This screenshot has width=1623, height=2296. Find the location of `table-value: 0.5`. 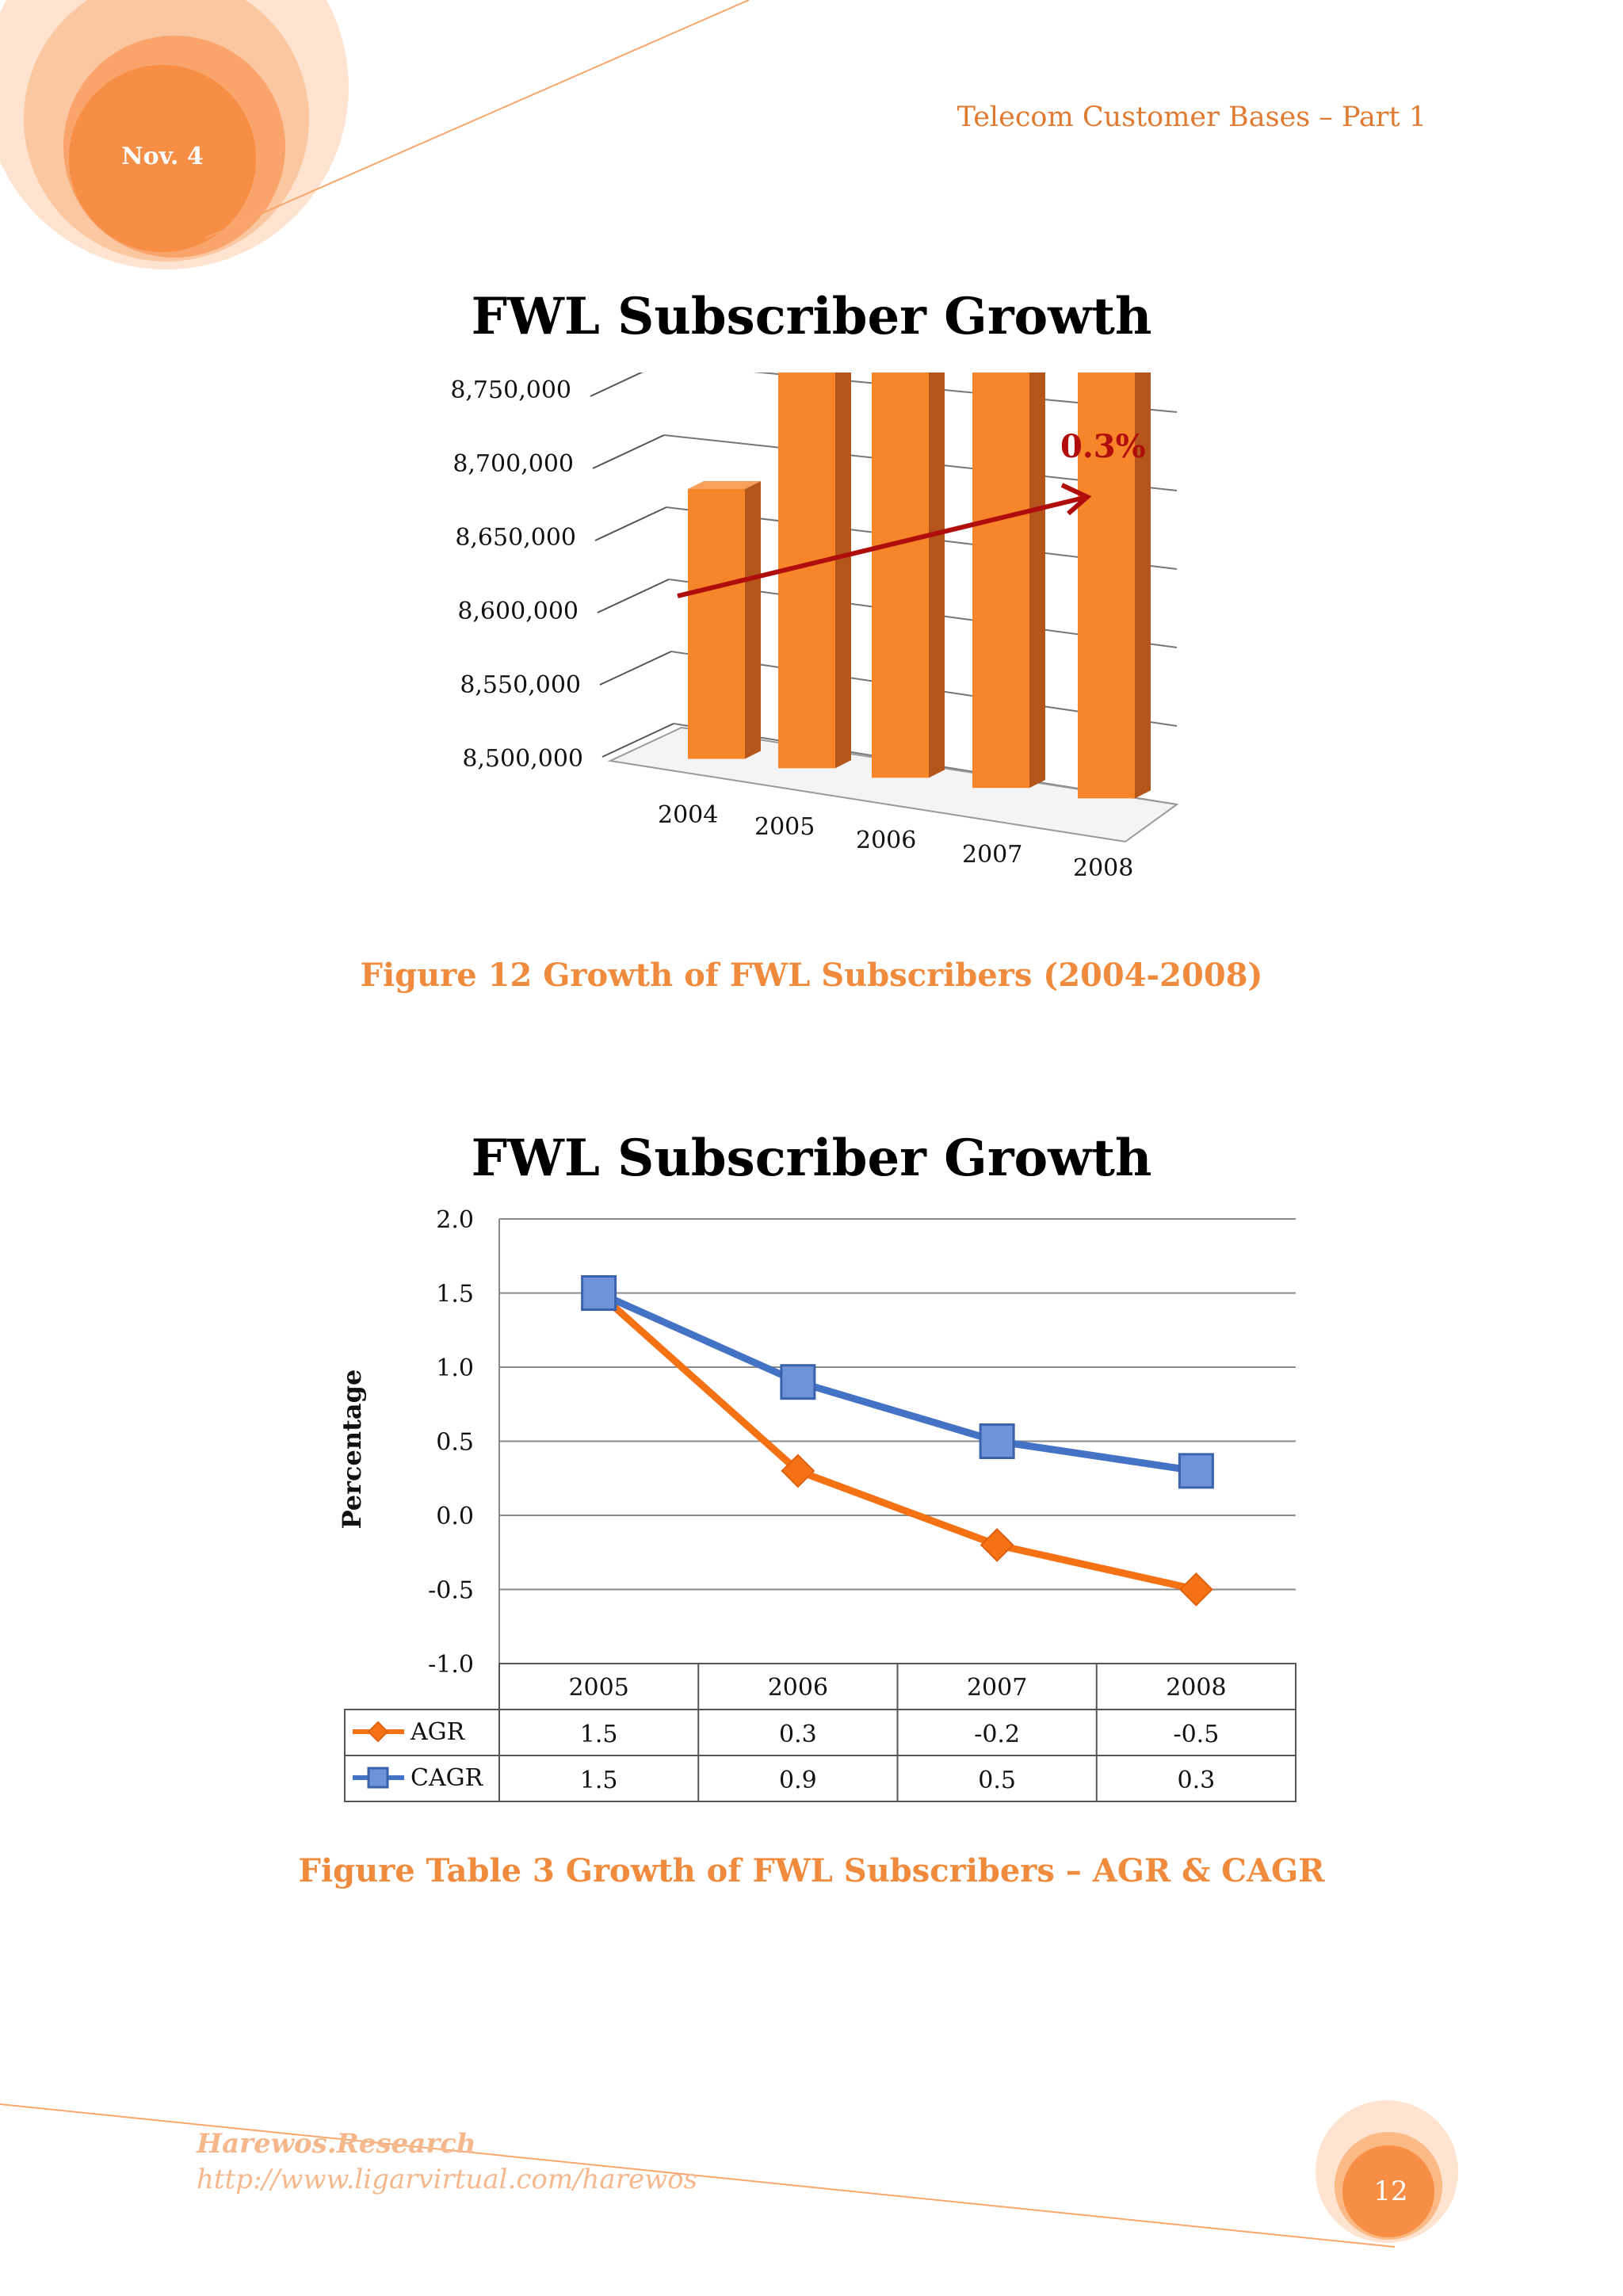

table-value: 0.5 is located at coordinates (997, 1780).